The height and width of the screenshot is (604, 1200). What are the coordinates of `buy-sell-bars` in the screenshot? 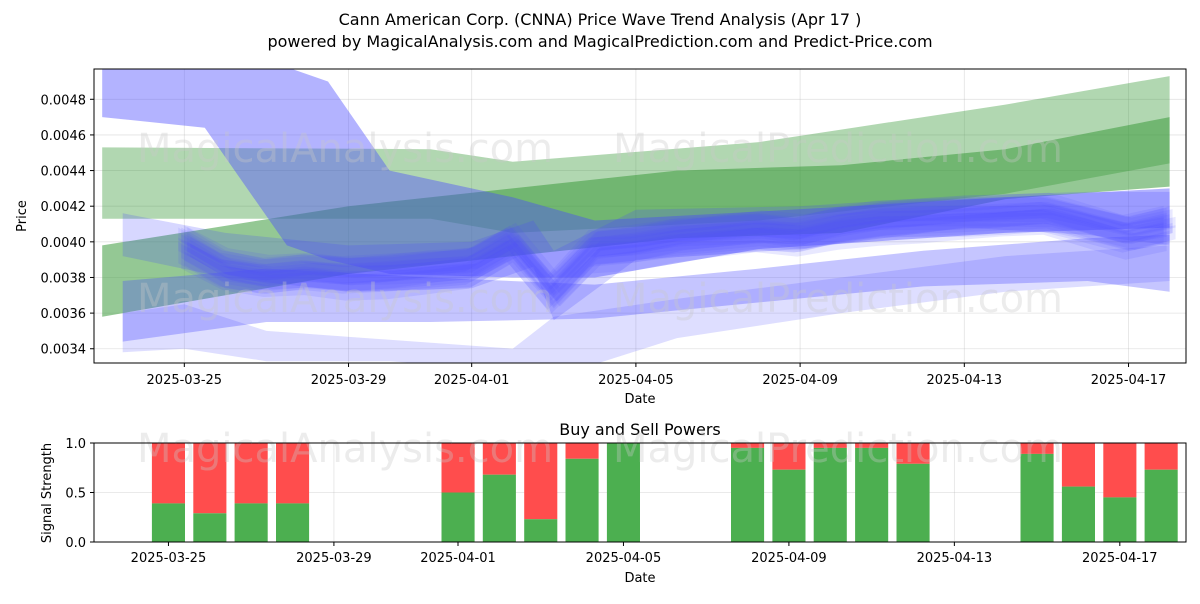 It's located at (664, 492).